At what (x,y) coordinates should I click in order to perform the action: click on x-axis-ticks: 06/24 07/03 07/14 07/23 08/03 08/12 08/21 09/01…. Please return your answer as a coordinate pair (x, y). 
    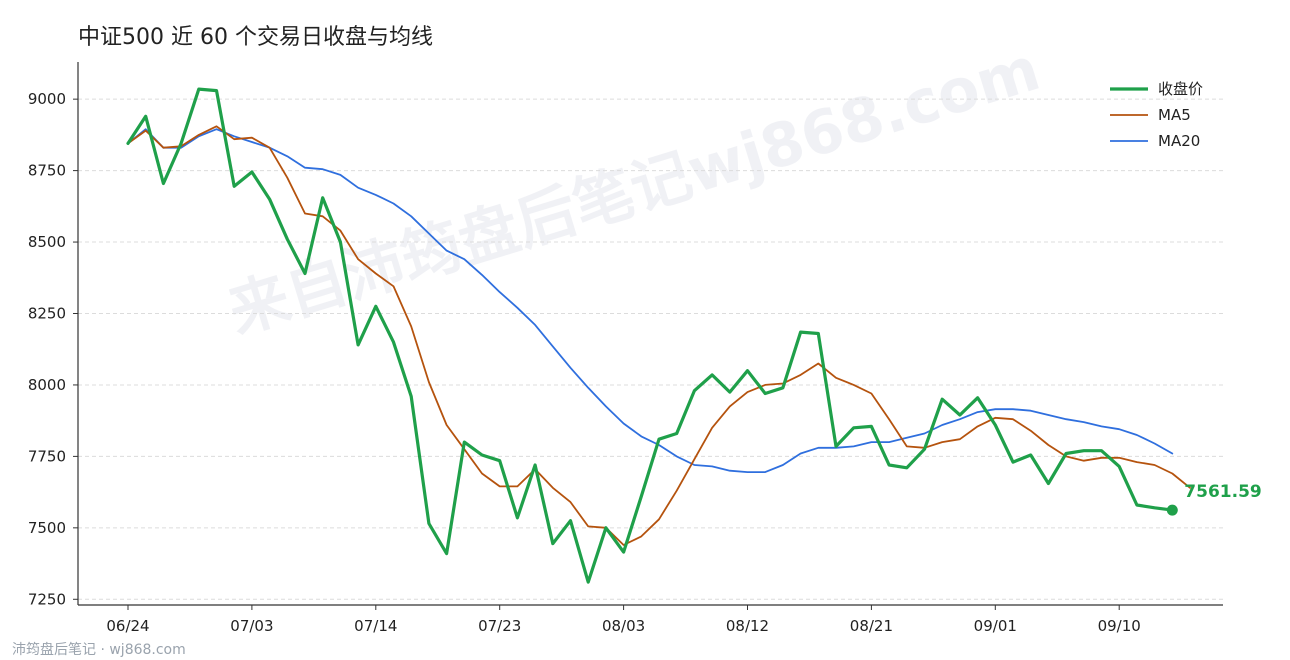
    Looking at the image, I should click on (623, 620).